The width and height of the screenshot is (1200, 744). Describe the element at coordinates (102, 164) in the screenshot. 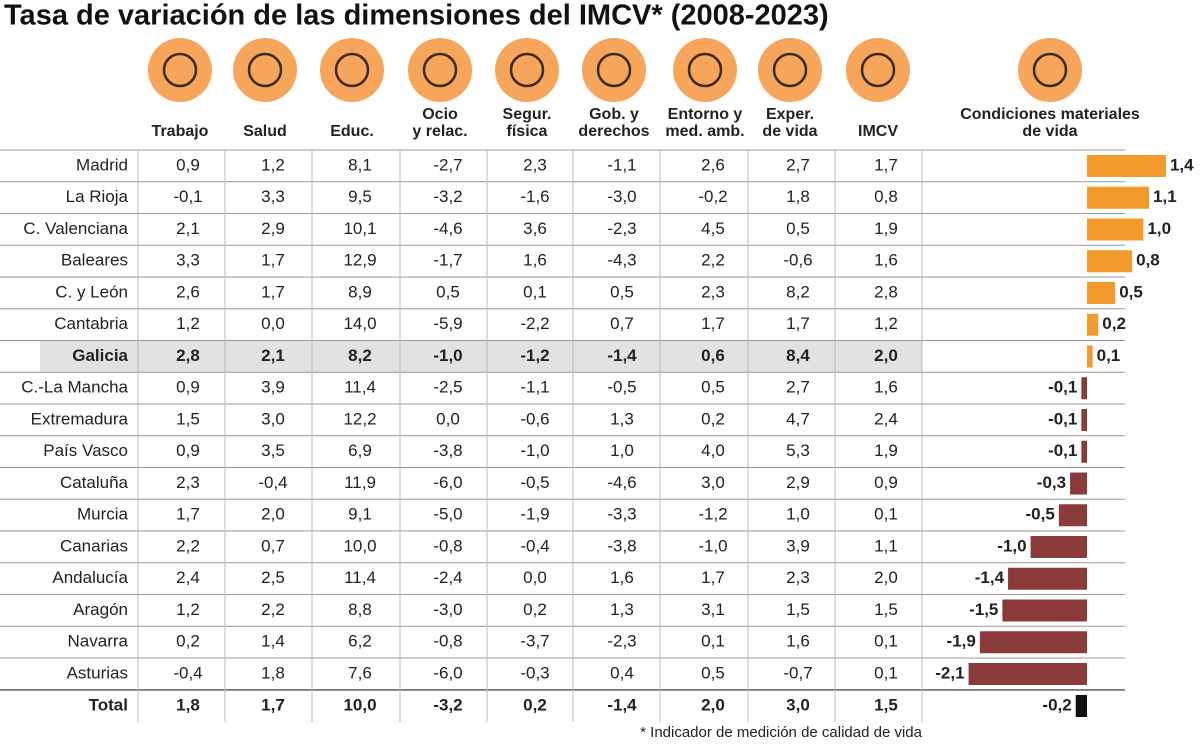

I see `region-name: Madrid` at that location.